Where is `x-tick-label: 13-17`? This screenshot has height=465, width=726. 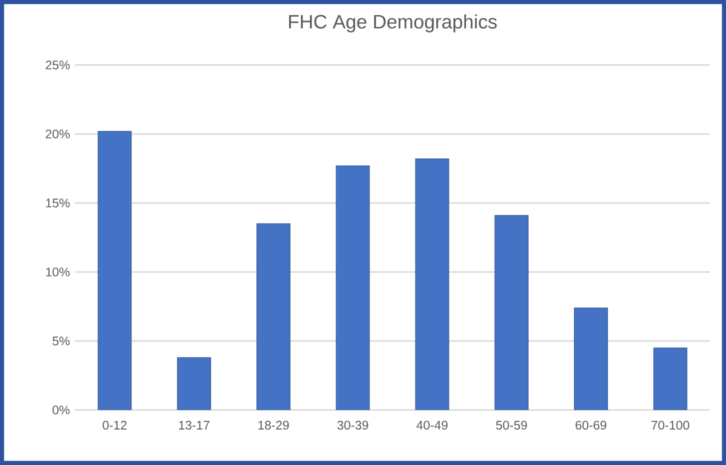 x-tick-label: 13-17 is located at coordinates (194, 425).